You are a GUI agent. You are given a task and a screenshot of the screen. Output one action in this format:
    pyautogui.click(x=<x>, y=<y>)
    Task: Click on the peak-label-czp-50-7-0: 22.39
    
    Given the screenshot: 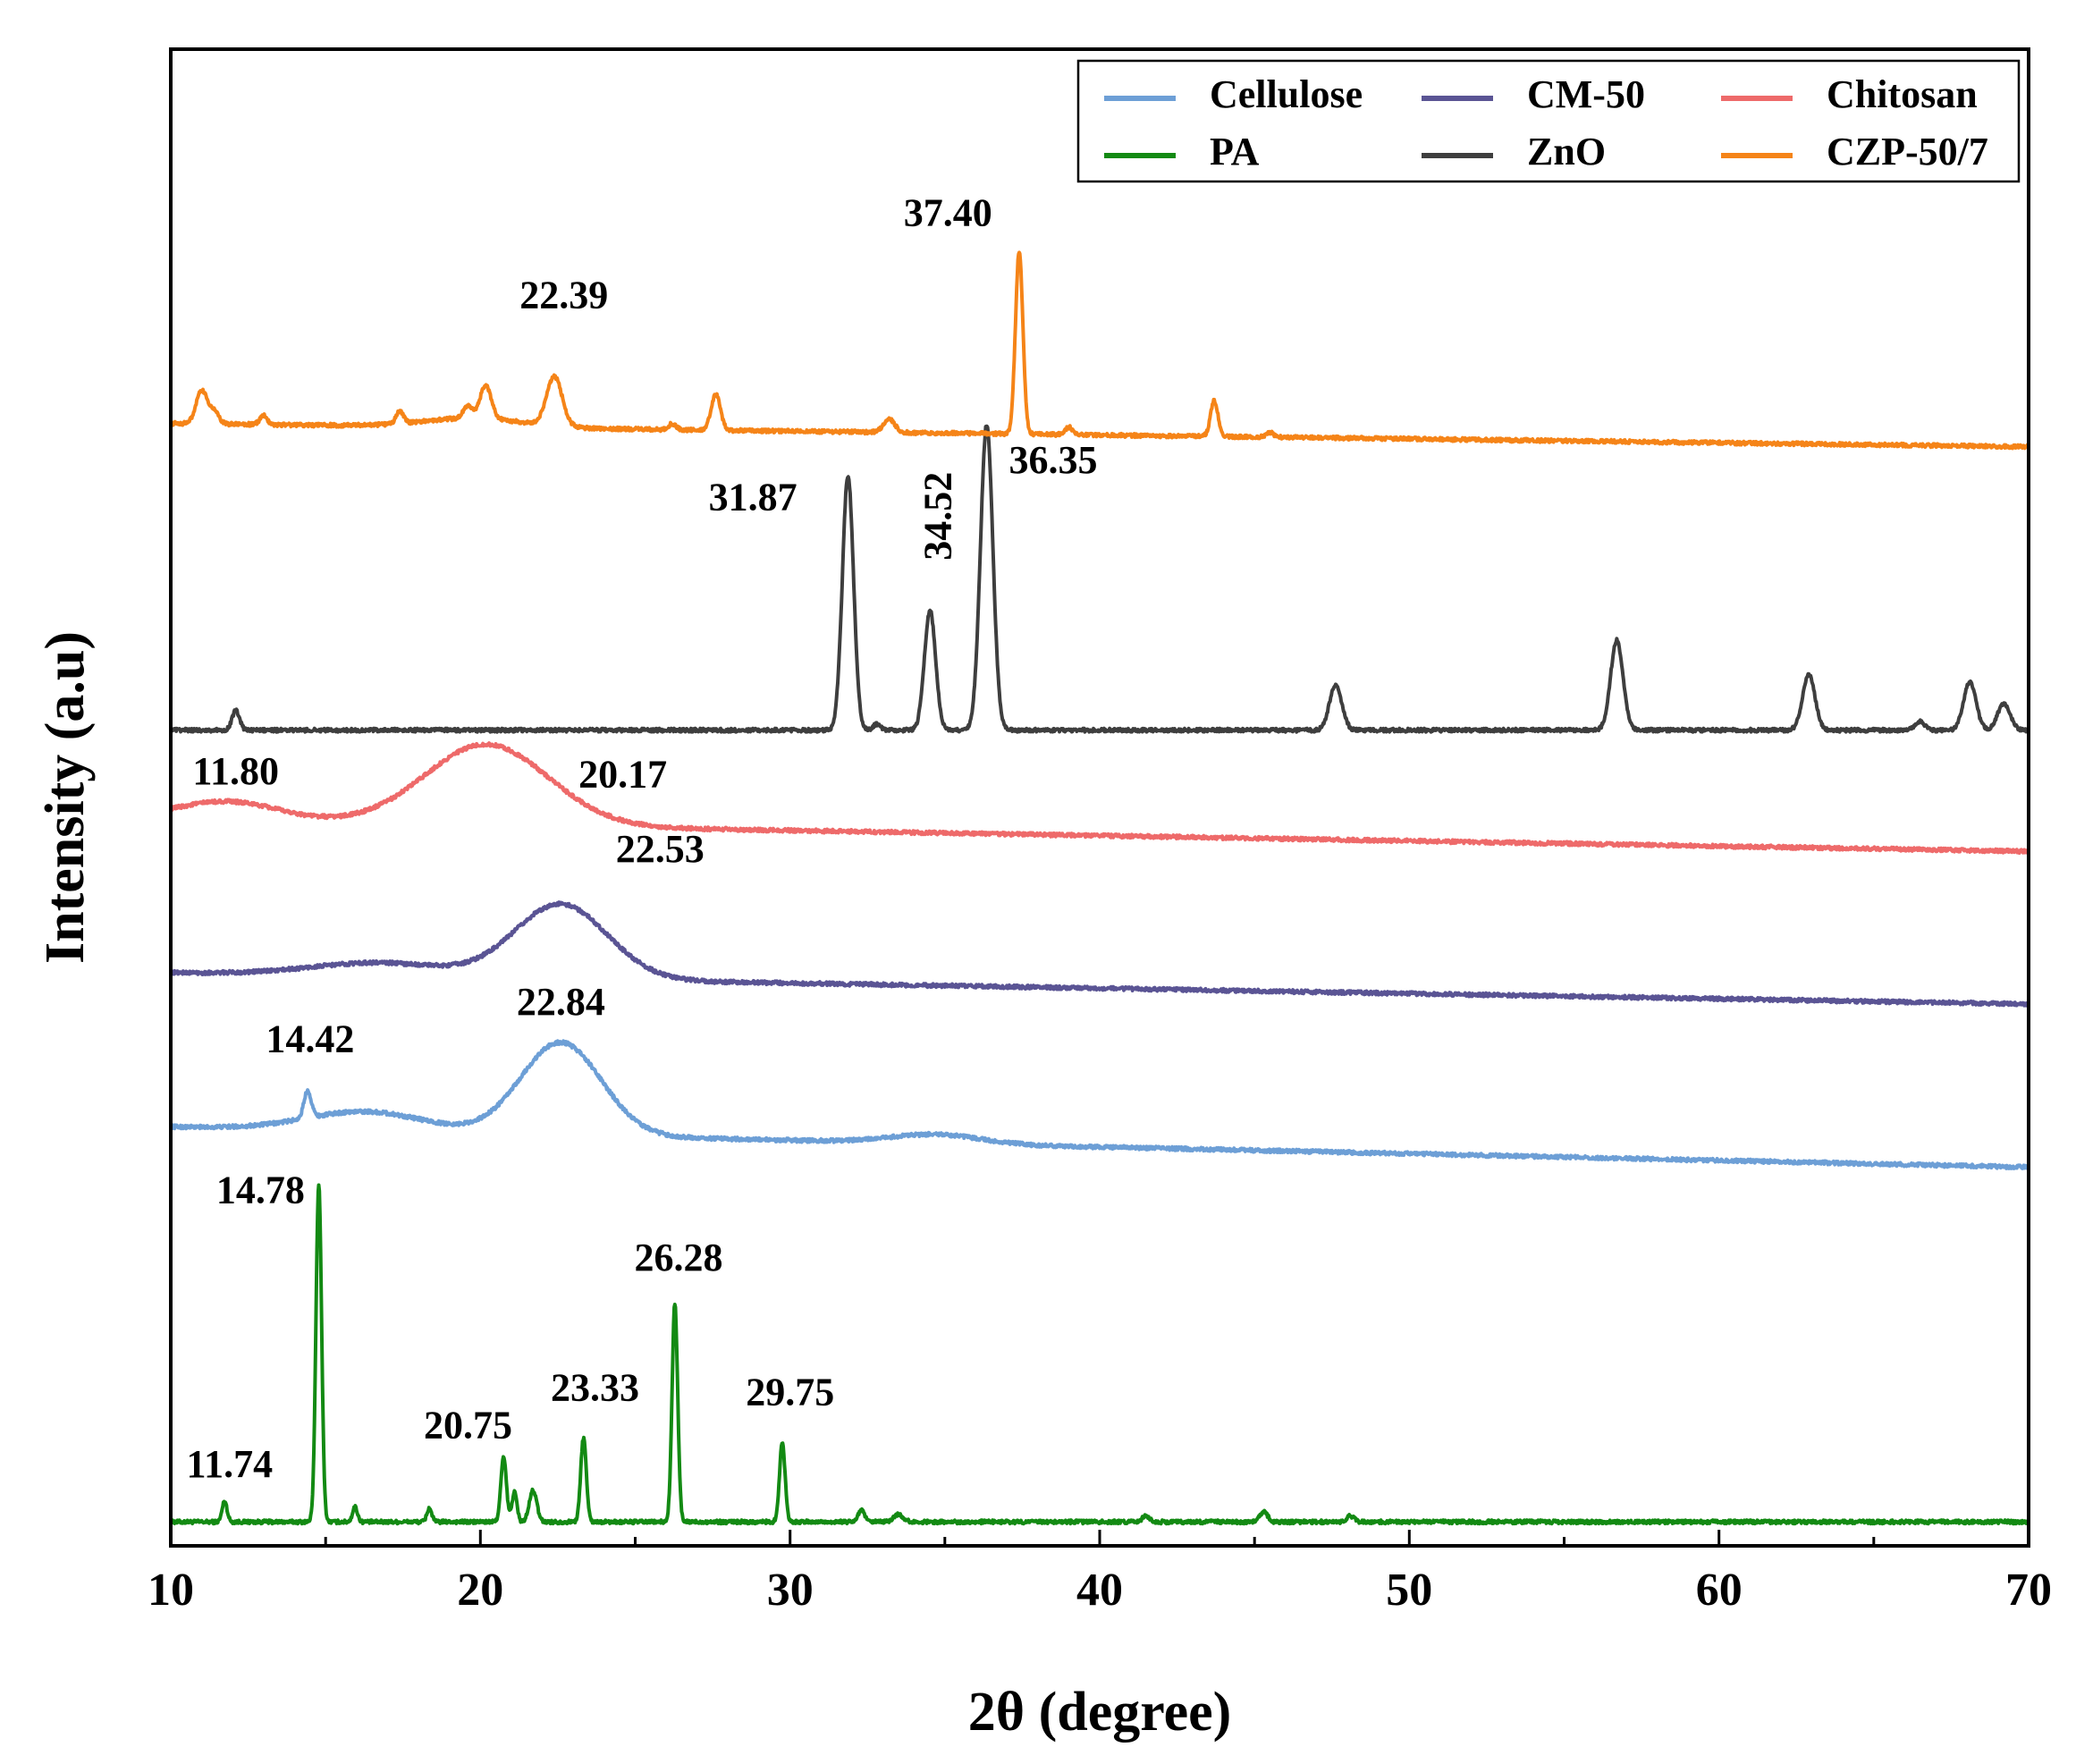 What is the action you would take?
    pyautogui.click(x=563, y=295)
    